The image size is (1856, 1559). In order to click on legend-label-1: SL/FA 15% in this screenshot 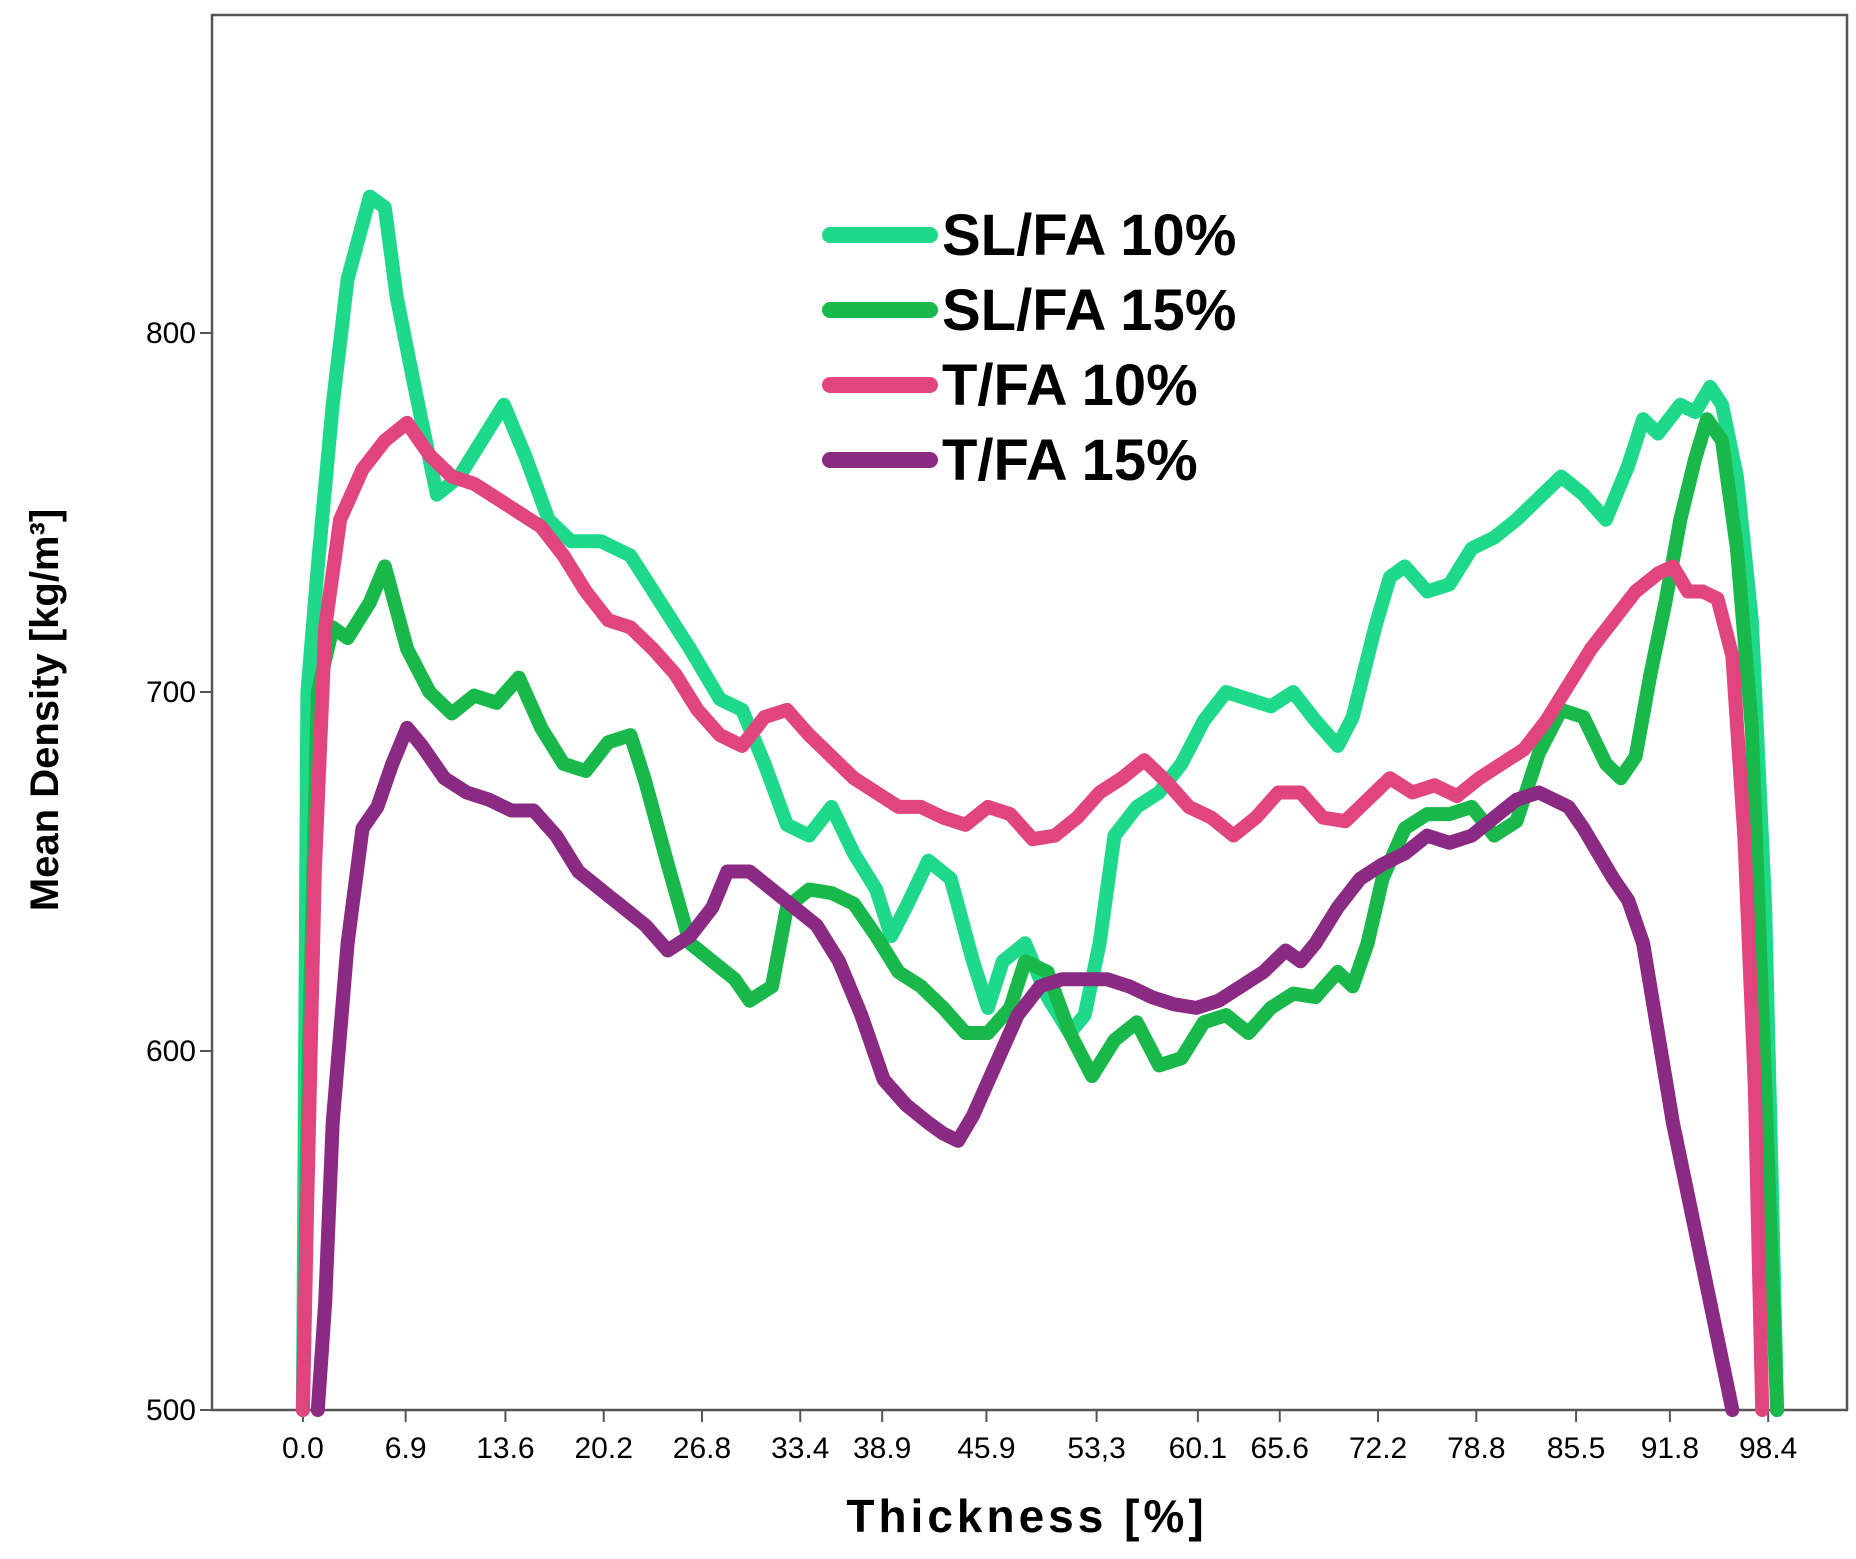, I will do `click(1089, 310)`.